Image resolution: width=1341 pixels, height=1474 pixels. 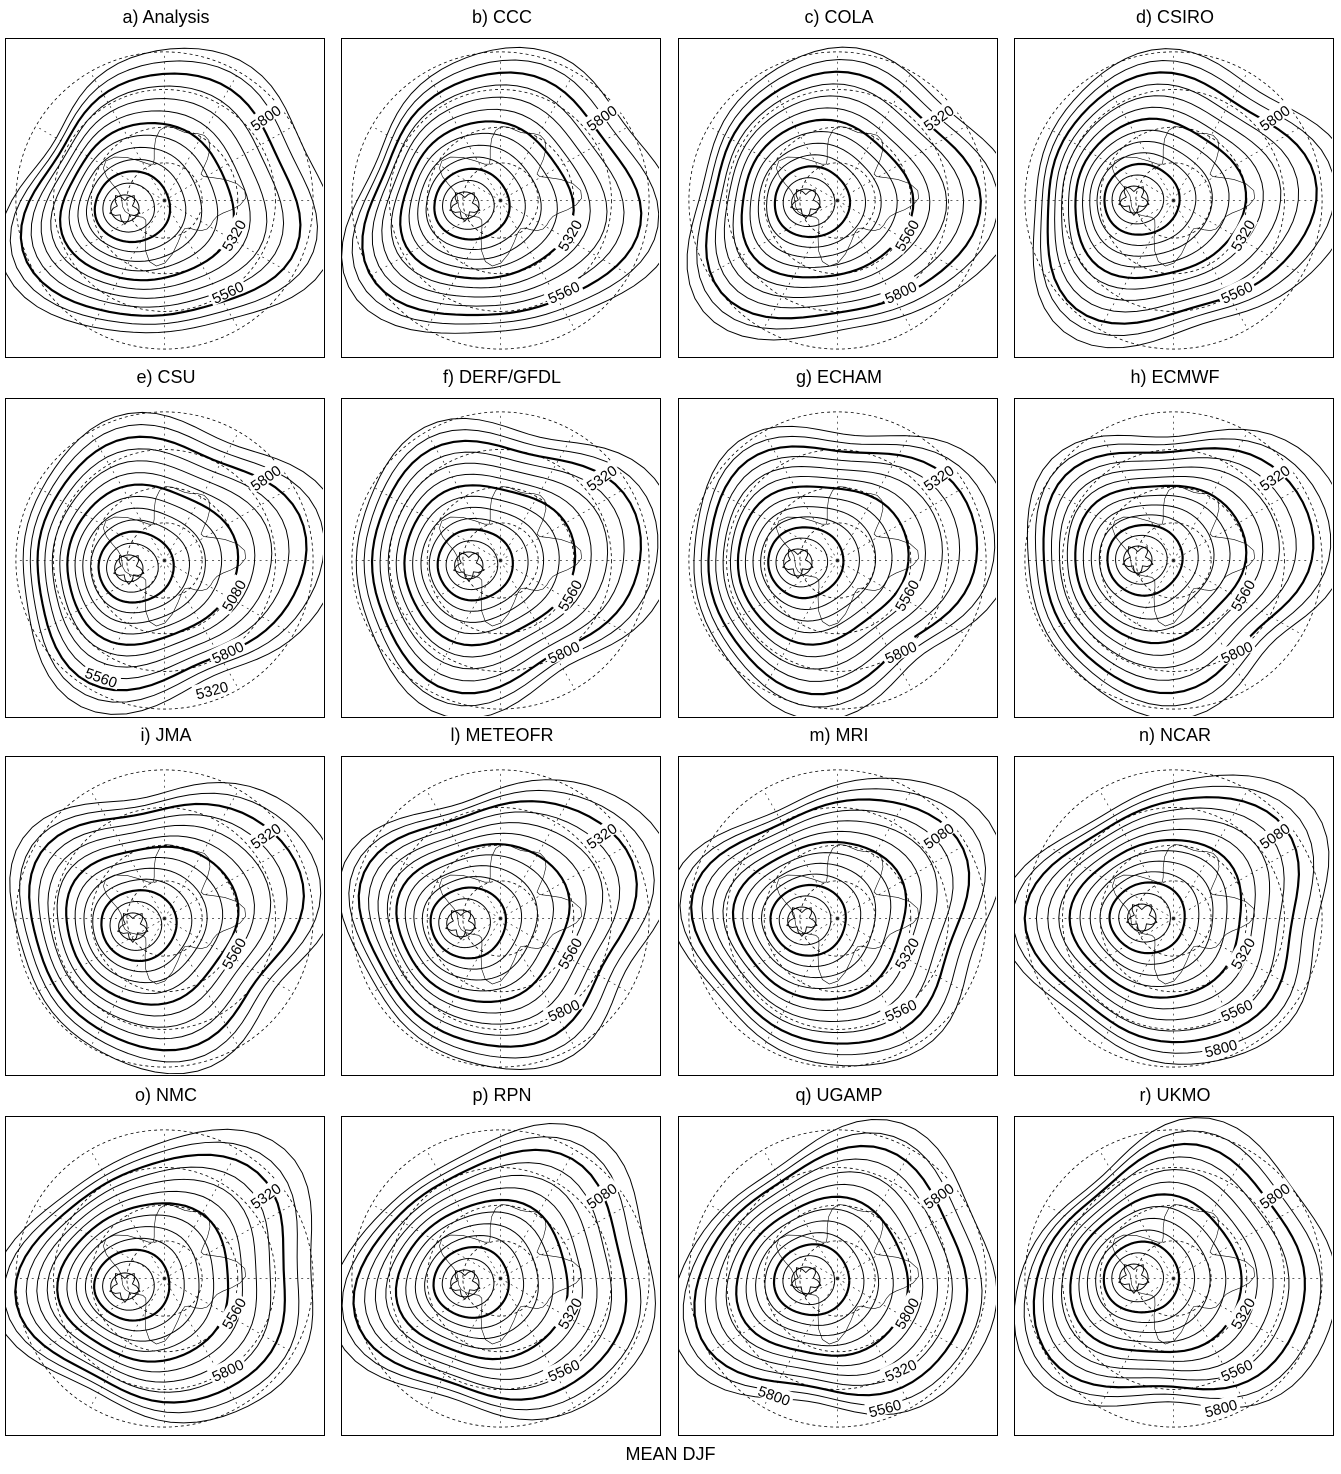 I want to click on polar-map: 5800 5320 5560 5800, so click(x=1174, y=1276).